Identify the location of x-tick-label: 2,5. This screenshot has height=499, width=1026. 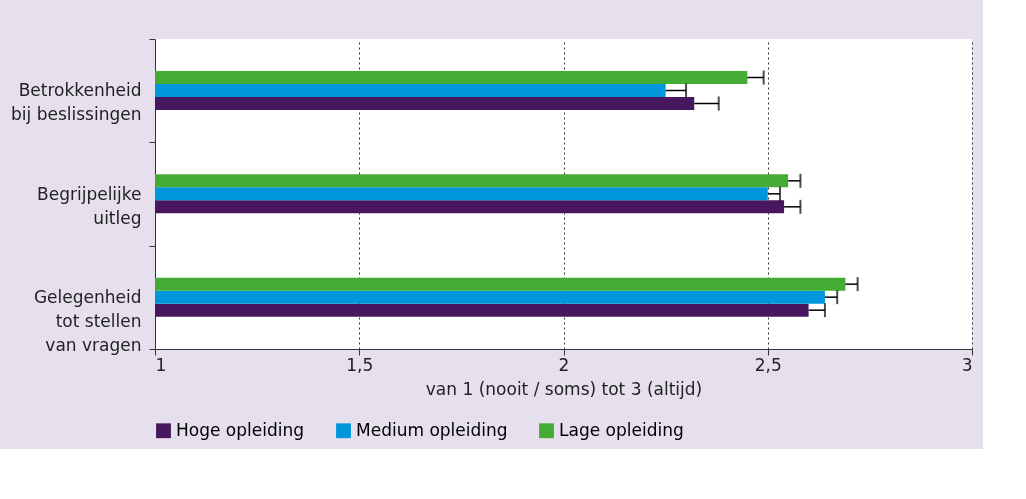
(768, 364).